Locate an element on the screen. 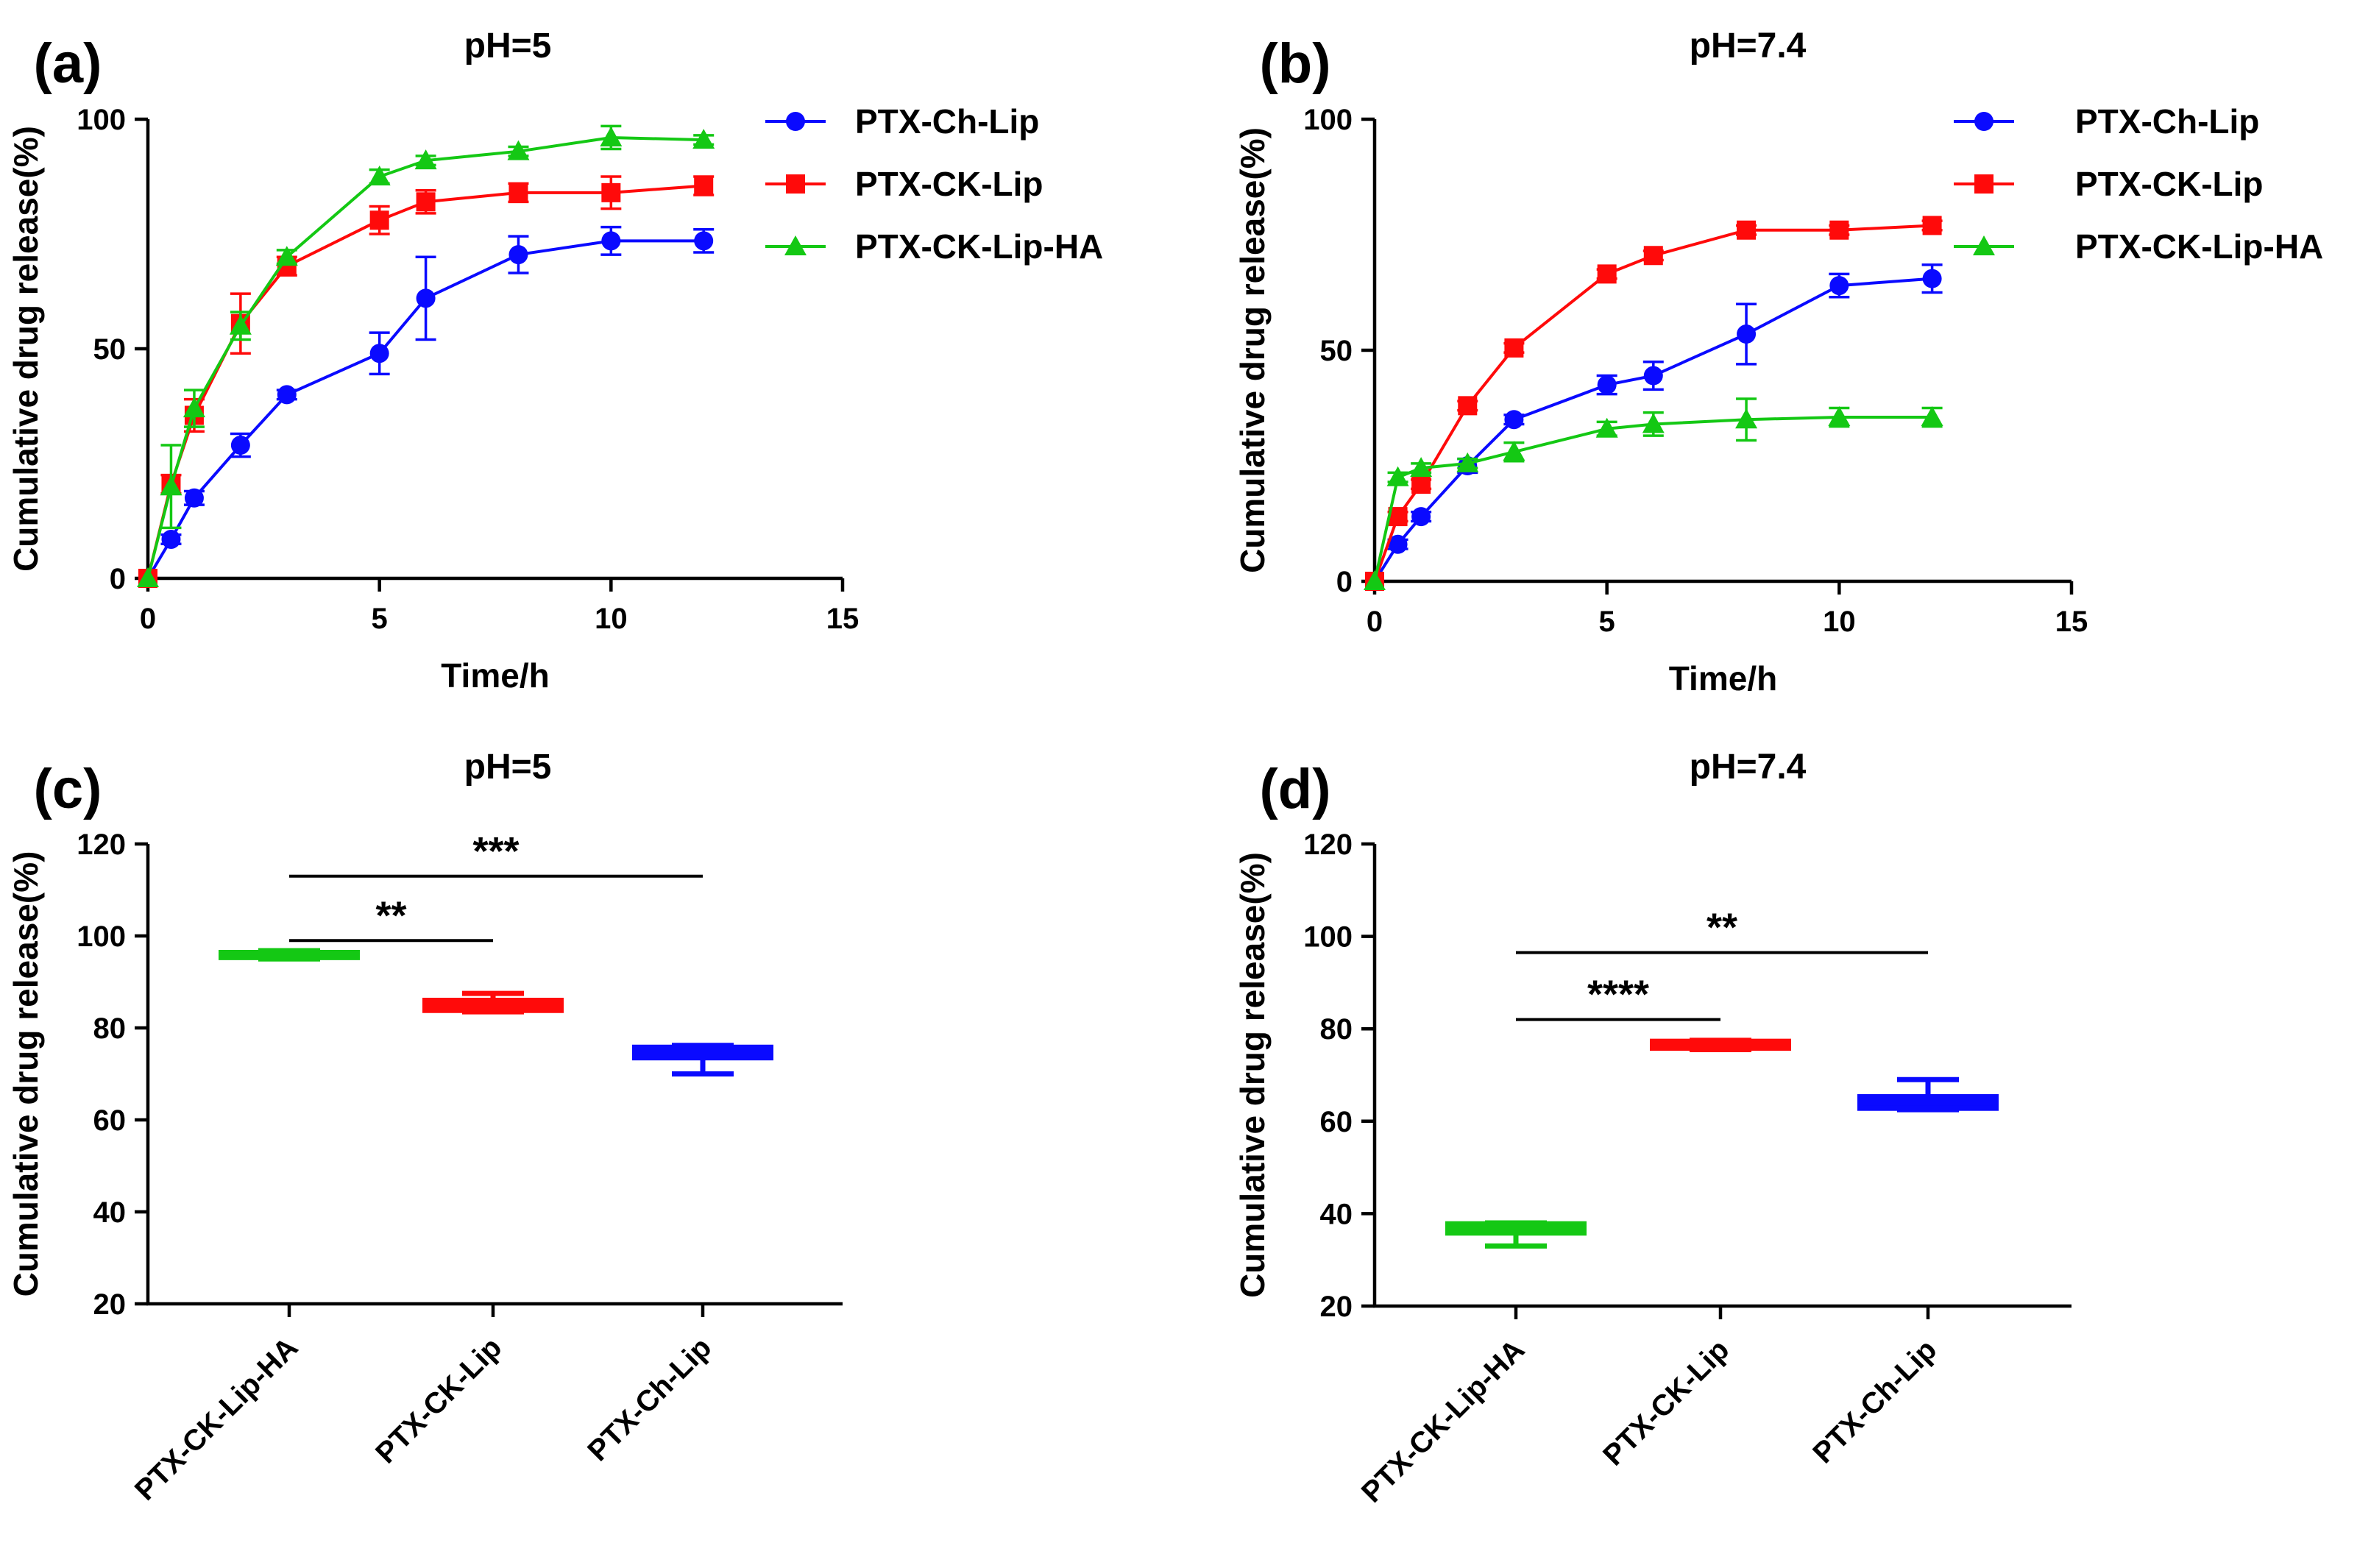 Image resolution: width=2371 pixels, height=1568 pixels. chart-title: pH=5 is located at coordinates (508, 767).